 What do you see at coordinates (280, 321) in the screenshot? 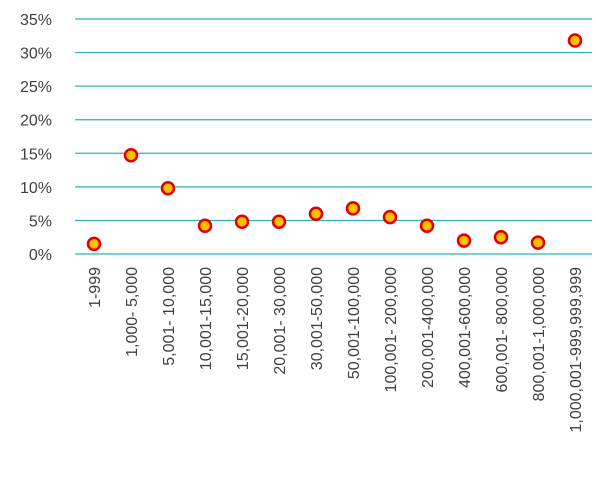
I see `x-tick-label: 20,001- 30,000` at bounding box center [280, 321].